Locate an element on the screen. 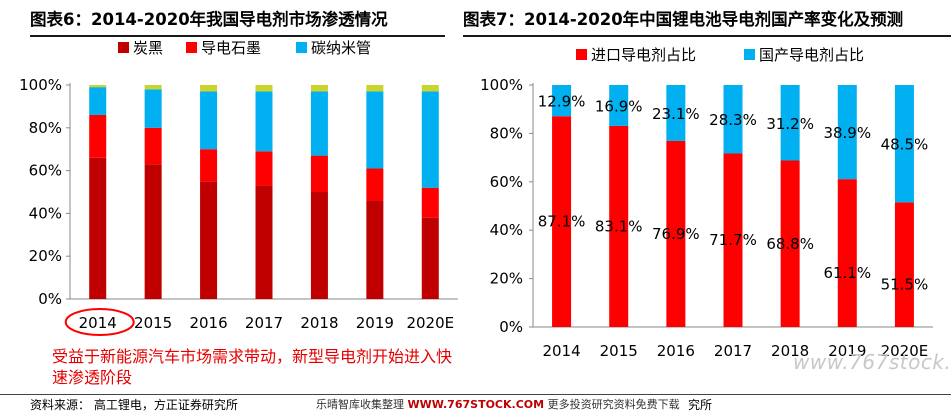 The image size is (951, 417). left-bar-series2-2018 is located at coordinates (319, 123).